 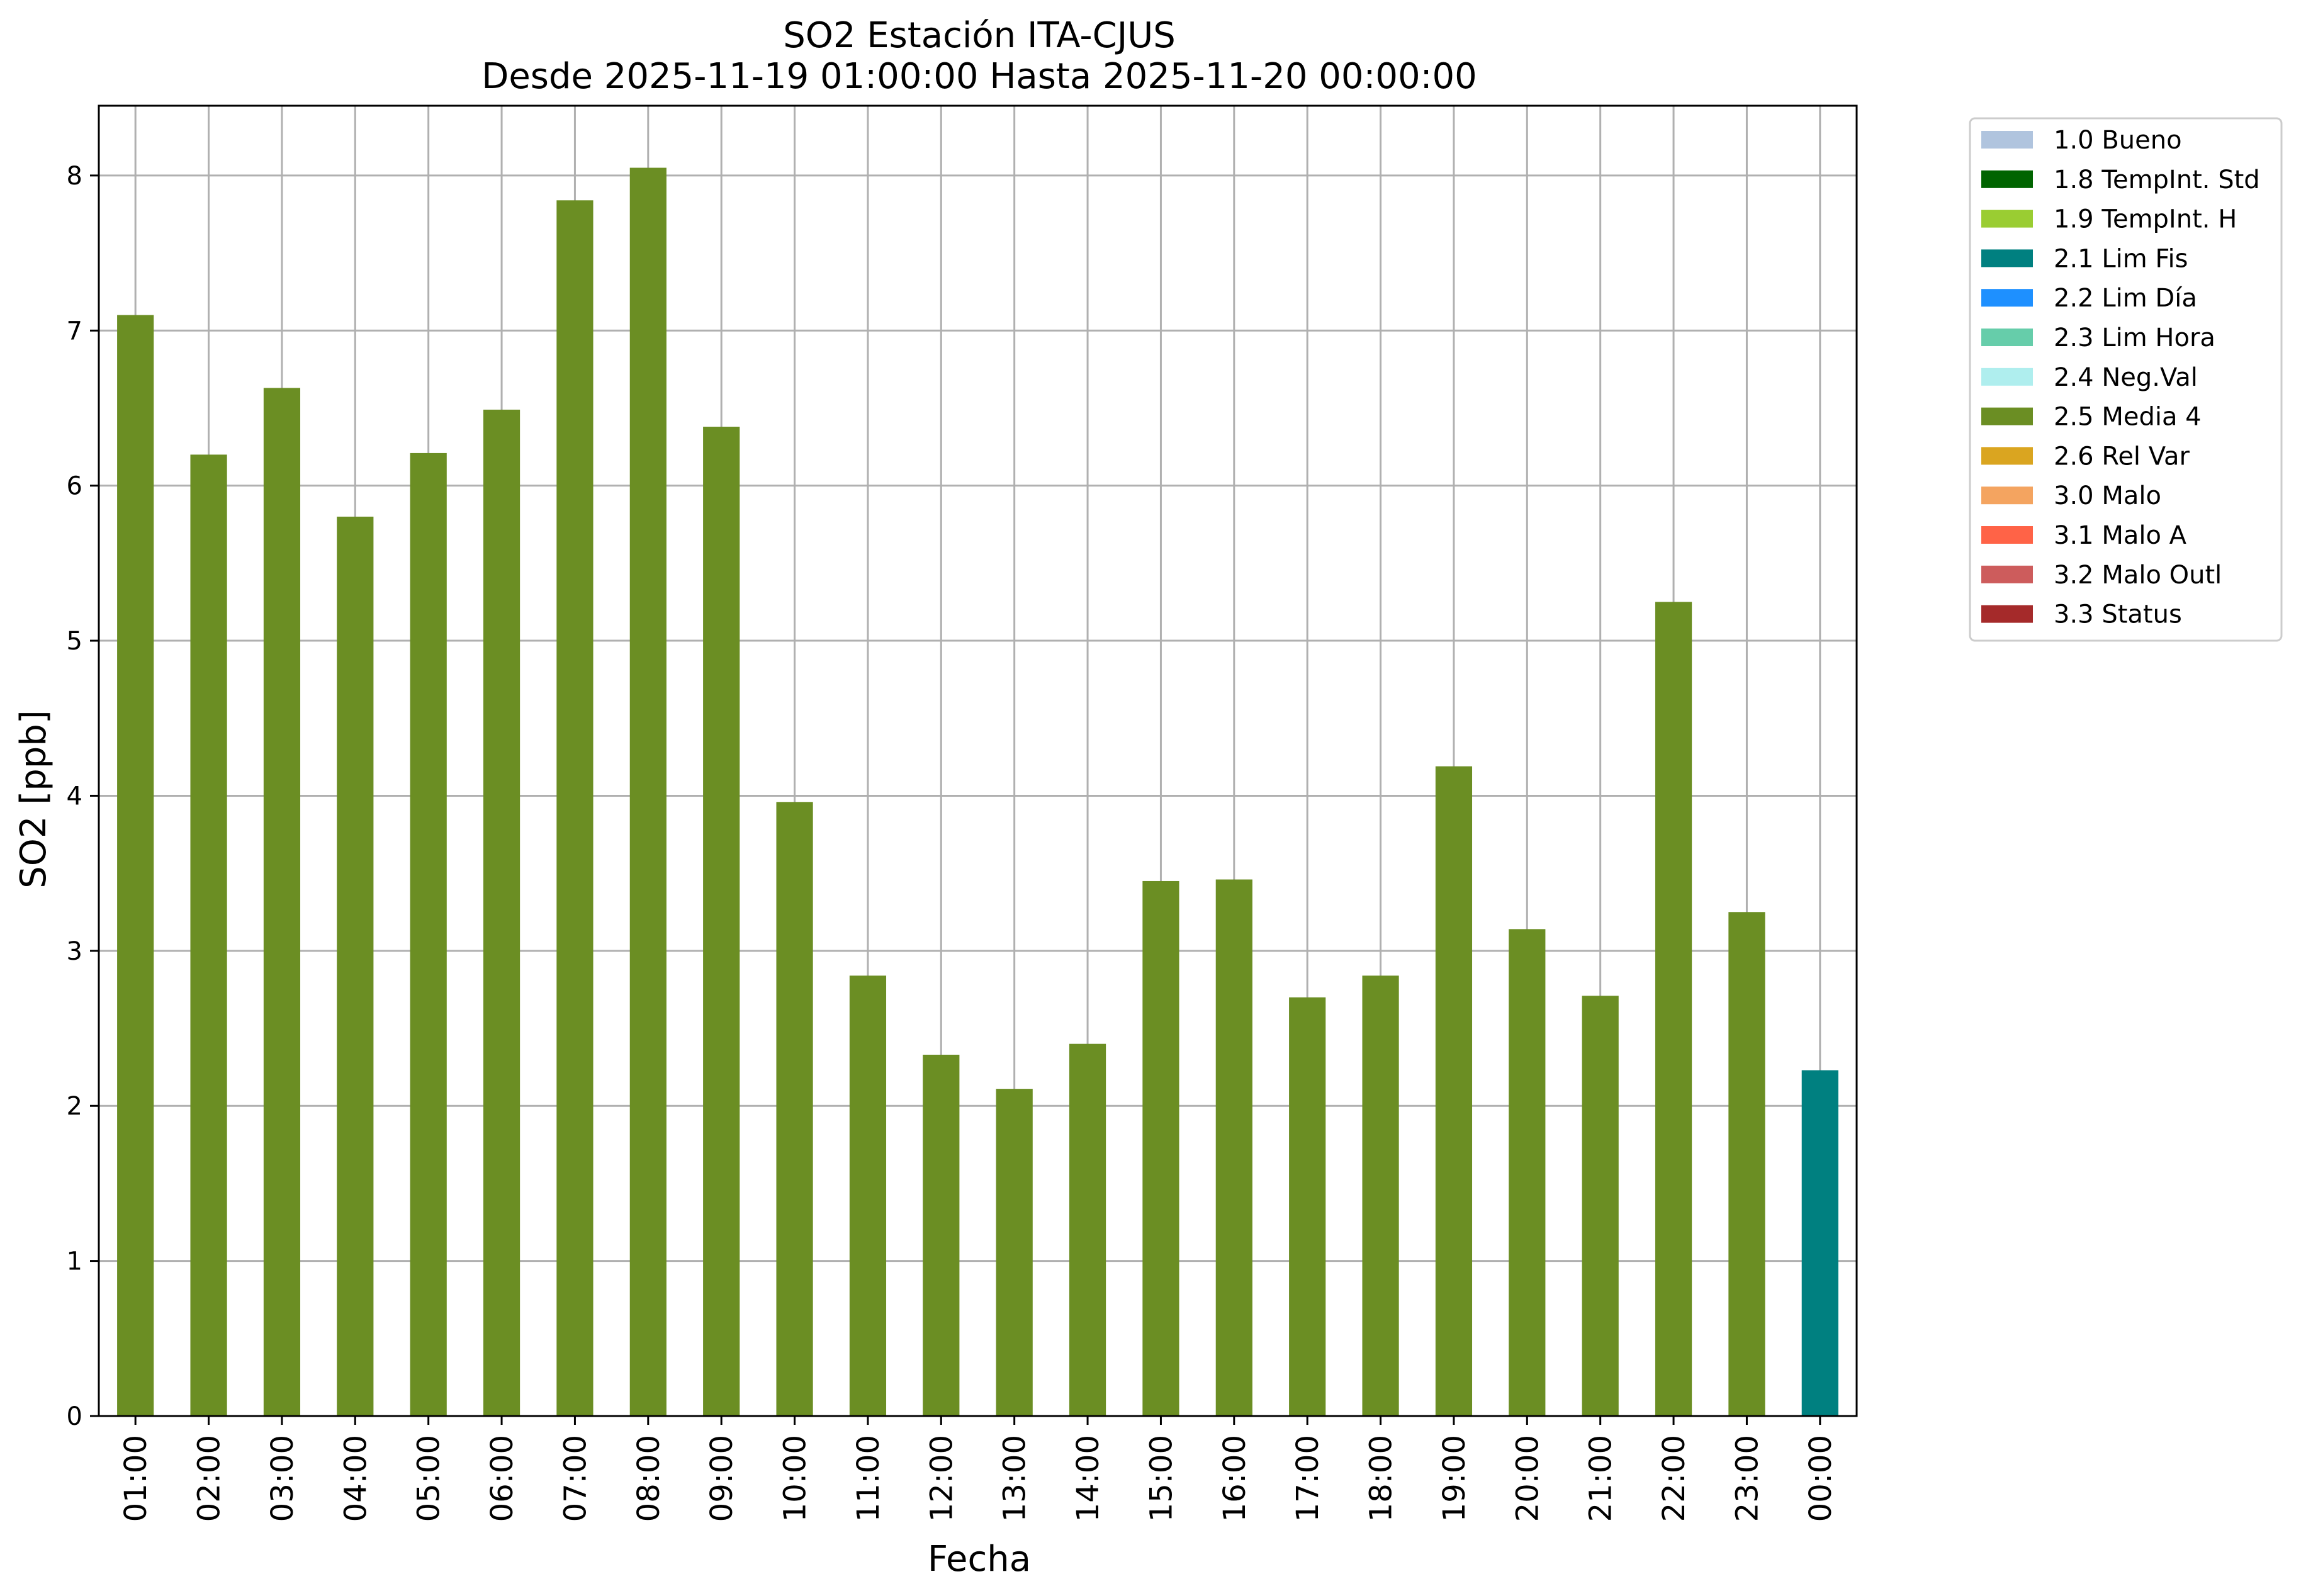 What do you see at coordinates (980, 35) in the screenshot?
I see `chart-title: SO2 Estación ITA-CJUS` at bounding box center [980, 35].